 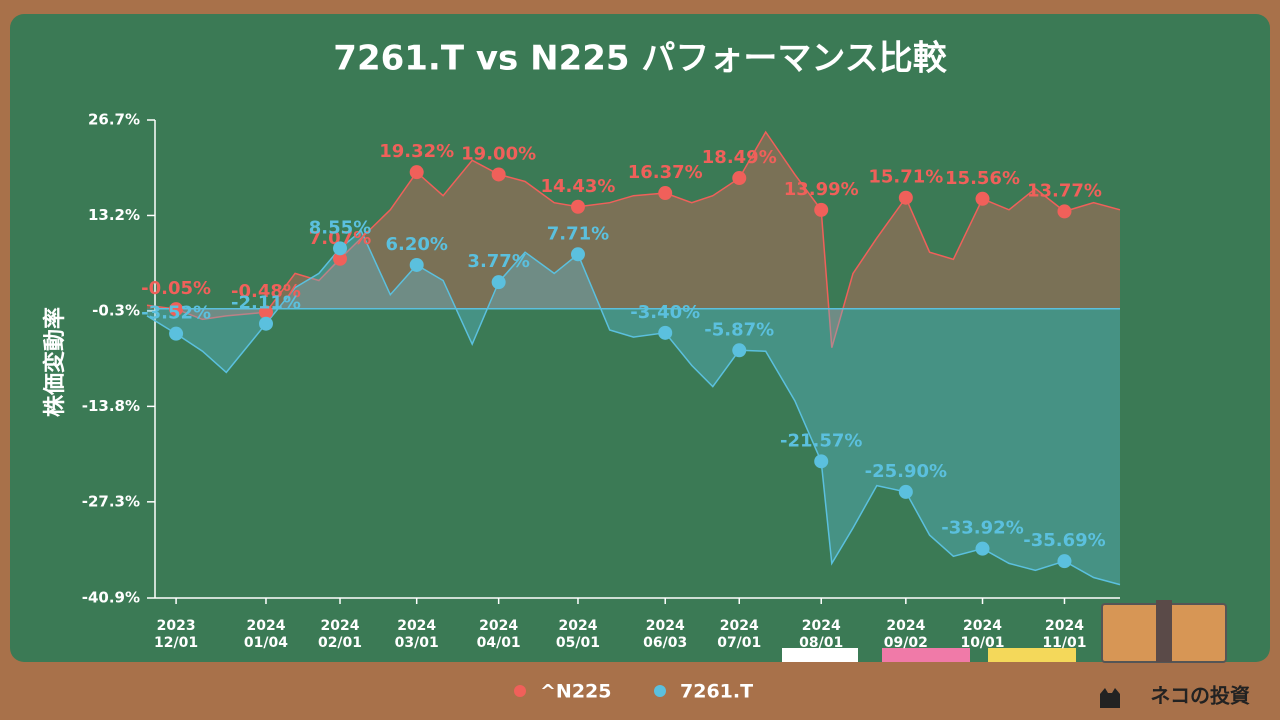 What do you see at coordinates (982, 178) in the screenshot?
I see `value-label: 15.56%` at bounding box center [982, 178].